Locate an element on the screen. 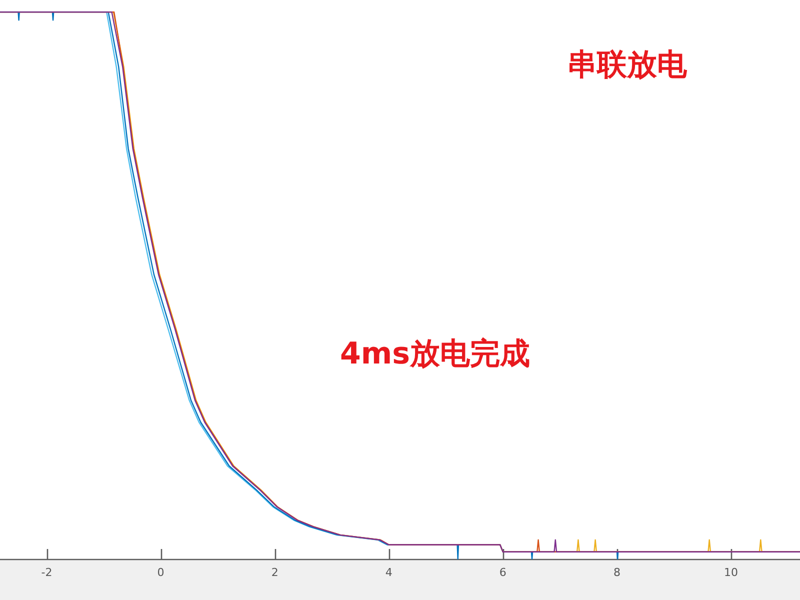  x-tick-label: 8 is located at coordinates (616, 572).